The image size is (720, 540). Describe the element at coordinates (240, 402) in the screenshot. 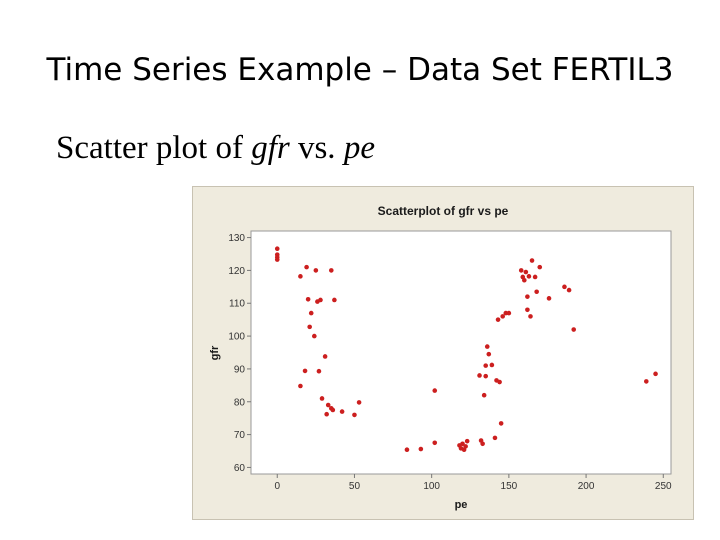

I see `y-tick-label: 80` at that location.